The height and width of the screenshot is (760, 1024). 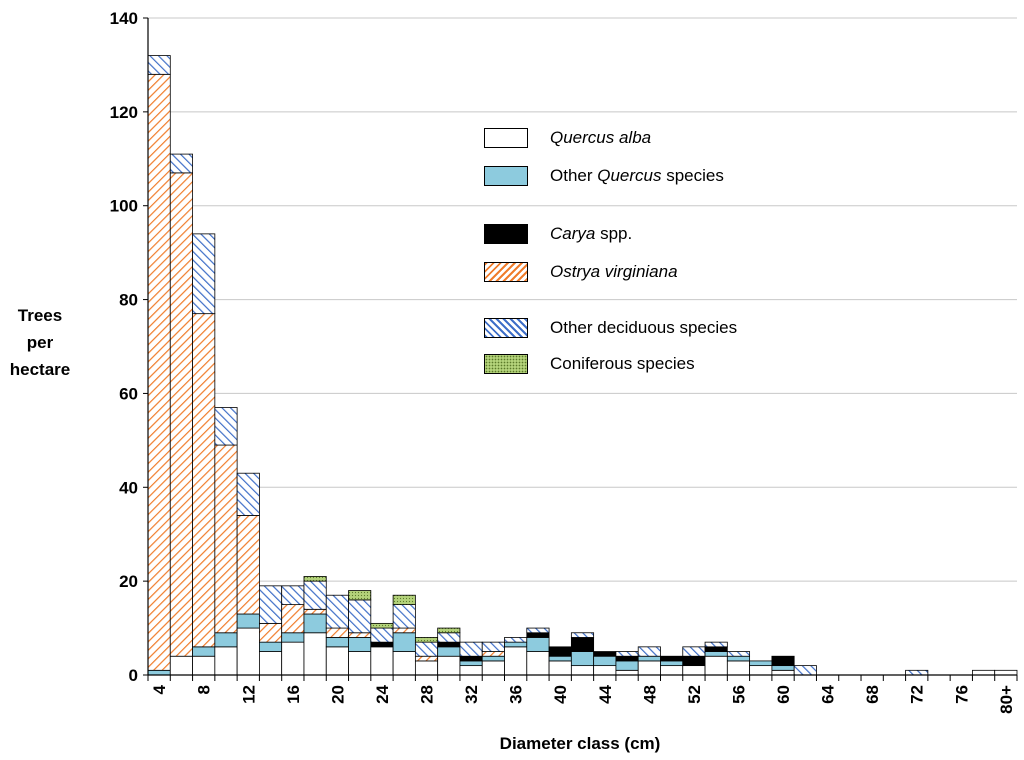 I want to click on x-tick-label: 80+, so click(x=1006, y=699).